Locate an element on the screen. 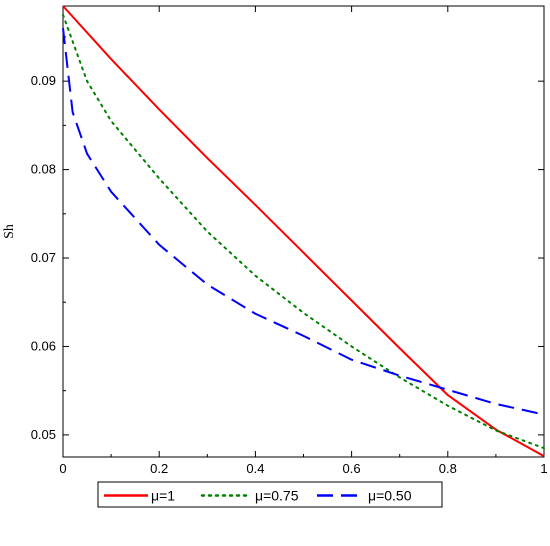 This screenshot has width=550, height=546. x-tick-label: 0.4 is located at coordinates (255, 468).